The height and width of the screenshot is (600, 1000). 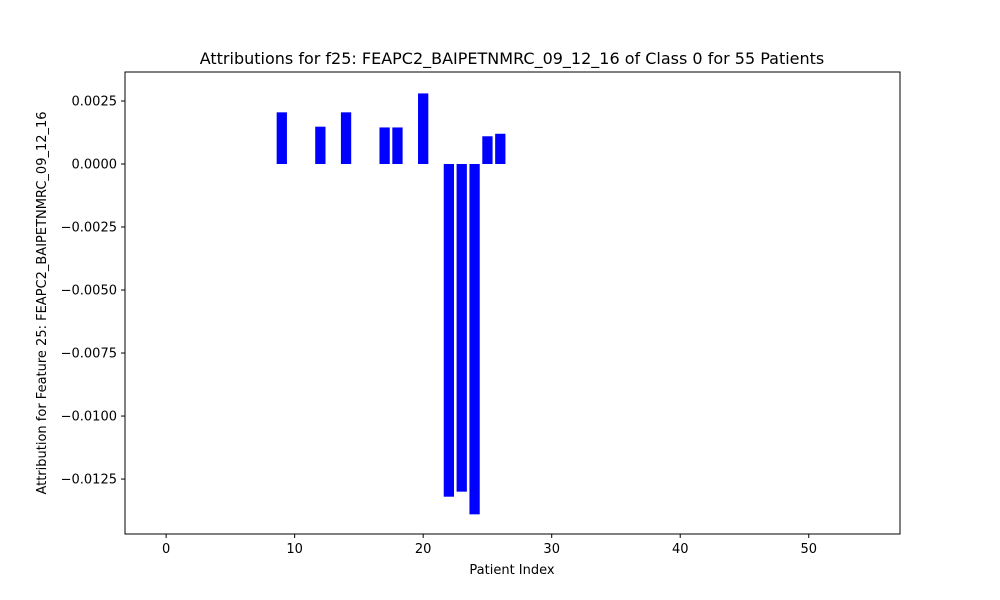 I want to click on y-tick-label: 0.0025, so click(x=95, y=101).